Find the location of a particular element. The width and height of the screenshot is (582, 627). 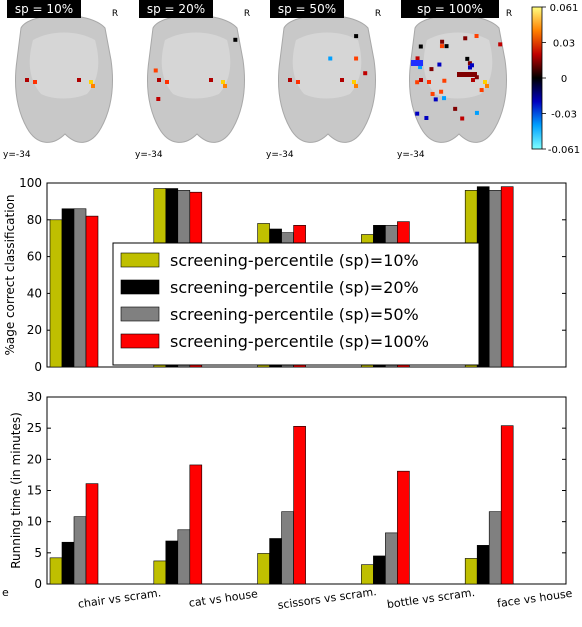

panel-label: sp = 50% is located at coordinates (307, 9).